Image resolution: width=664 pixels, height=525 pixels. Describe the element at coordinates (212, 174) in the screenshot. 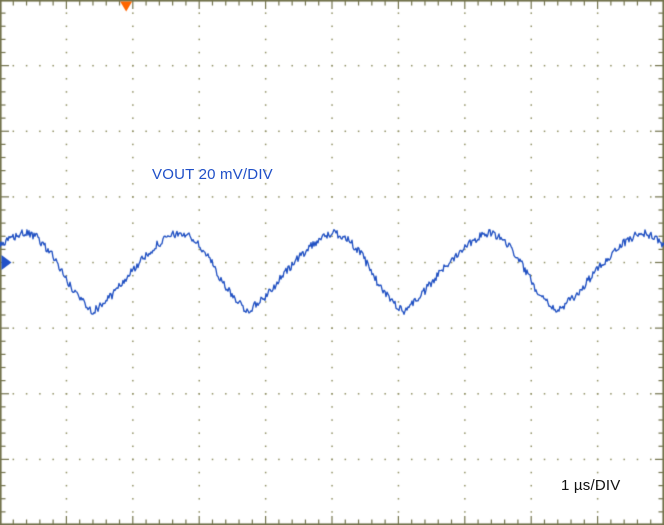

I see `trace-label: VOUT 20 mV/DIV` at that location.